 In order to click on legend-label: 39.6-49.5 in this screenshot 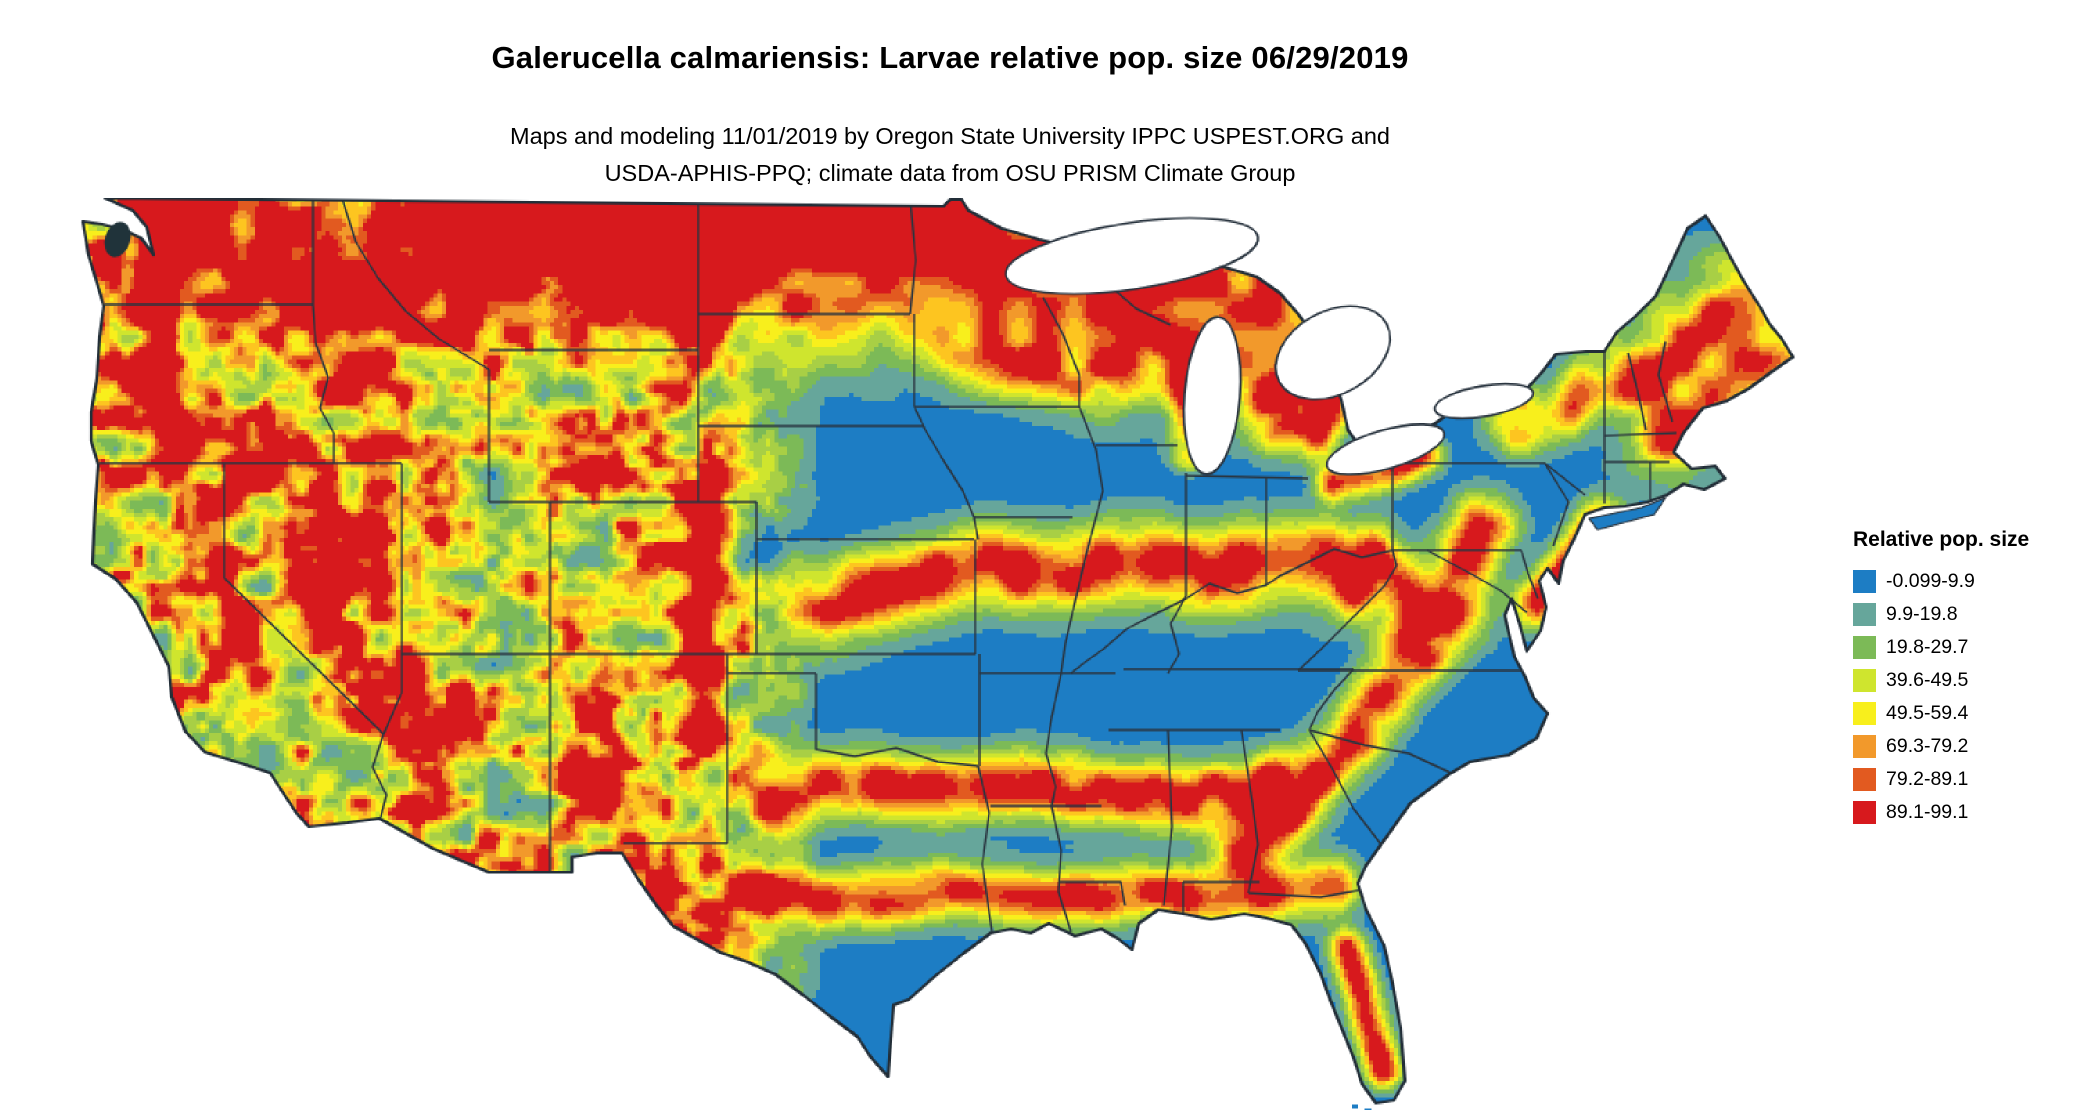, I will do `click(1927, 680)`.